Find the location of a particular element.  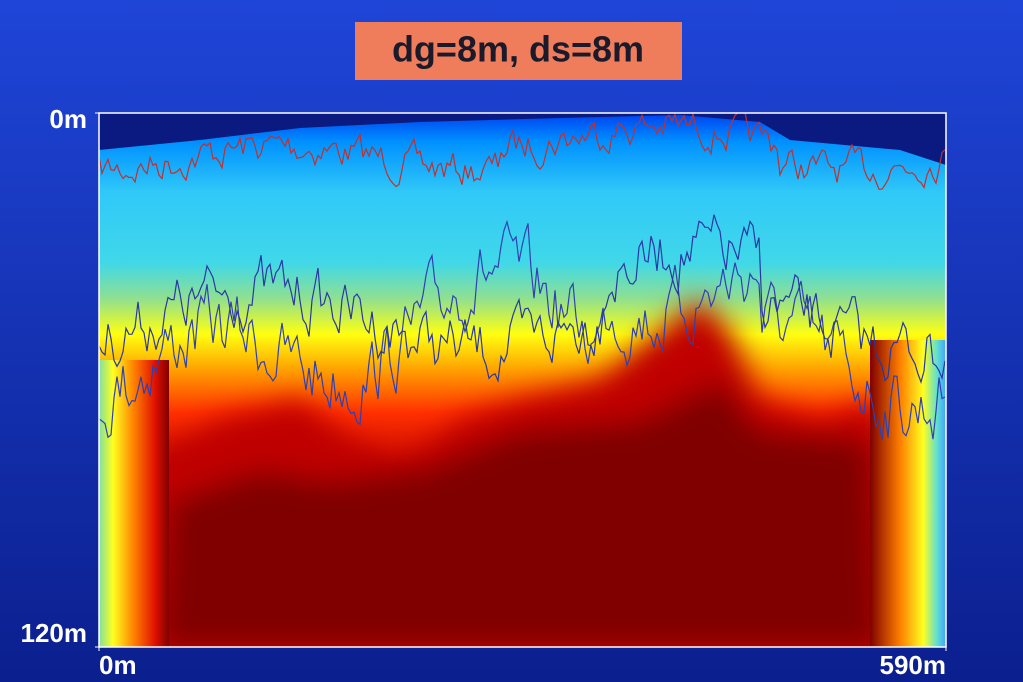

x-tick-label: 590m is located at coordinates (913, 665).